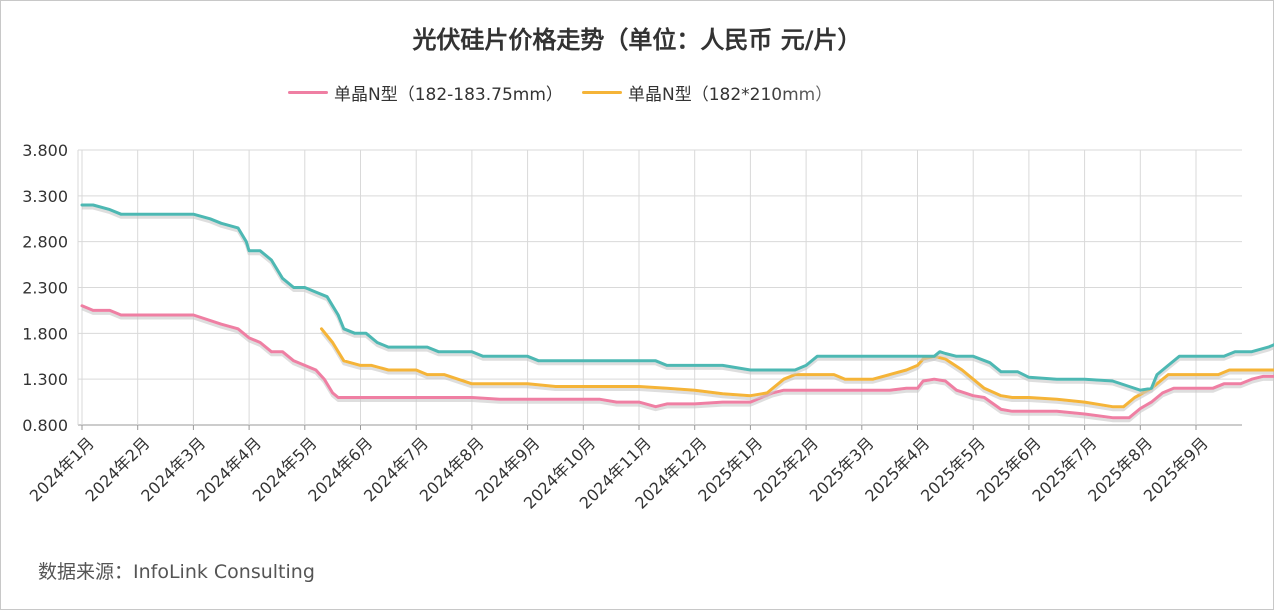 The height and width of the screenshot is (610, 1274). I want to click on y-tick-label: 2.300, so click(45, 288).